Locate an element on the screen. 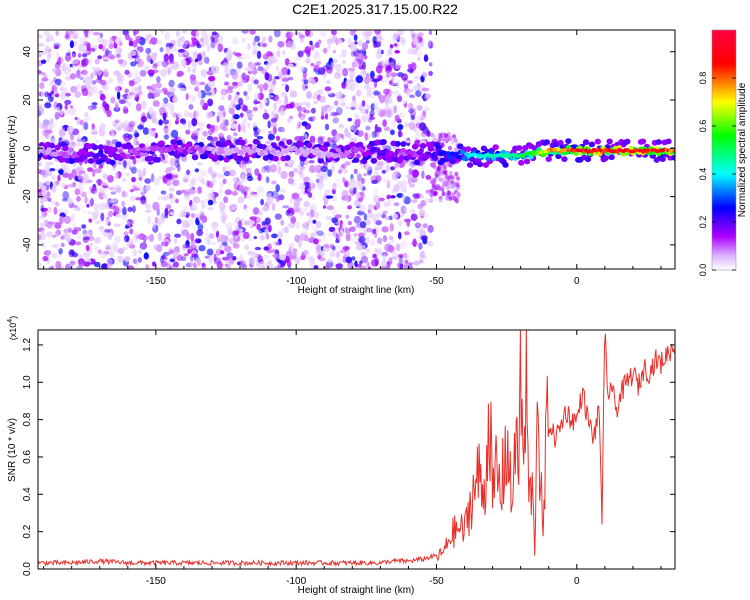 This screenshot has width=750, height=600. snr-y-tick-label: 1.2 is located at coordinates (27, 345).